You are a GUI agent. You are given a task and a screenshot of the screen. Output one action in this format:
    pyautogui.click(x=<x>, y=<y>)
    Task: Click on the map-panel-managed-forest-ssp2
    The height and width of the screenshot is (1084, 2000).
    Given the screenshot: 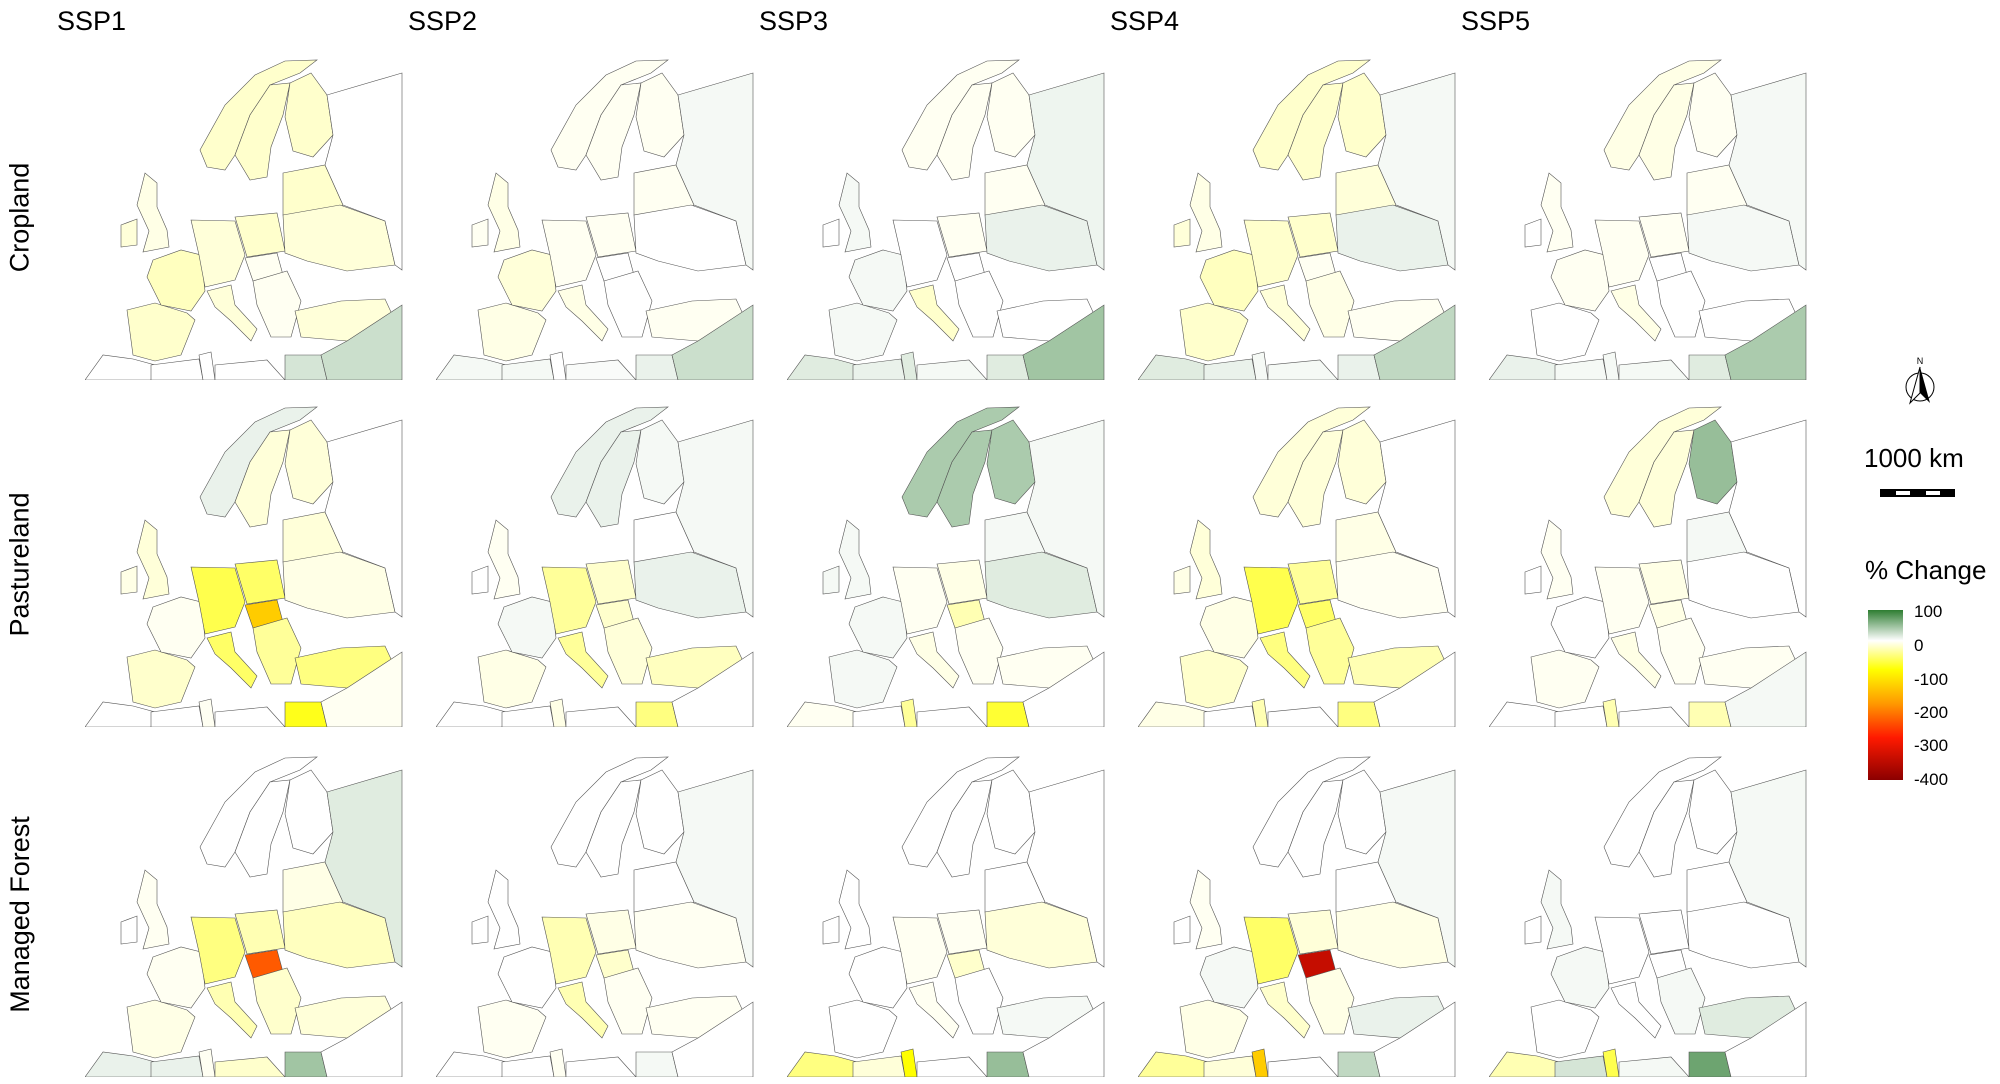 What is the action you would take?
    pyautogui.click(x=596, y=914)
    